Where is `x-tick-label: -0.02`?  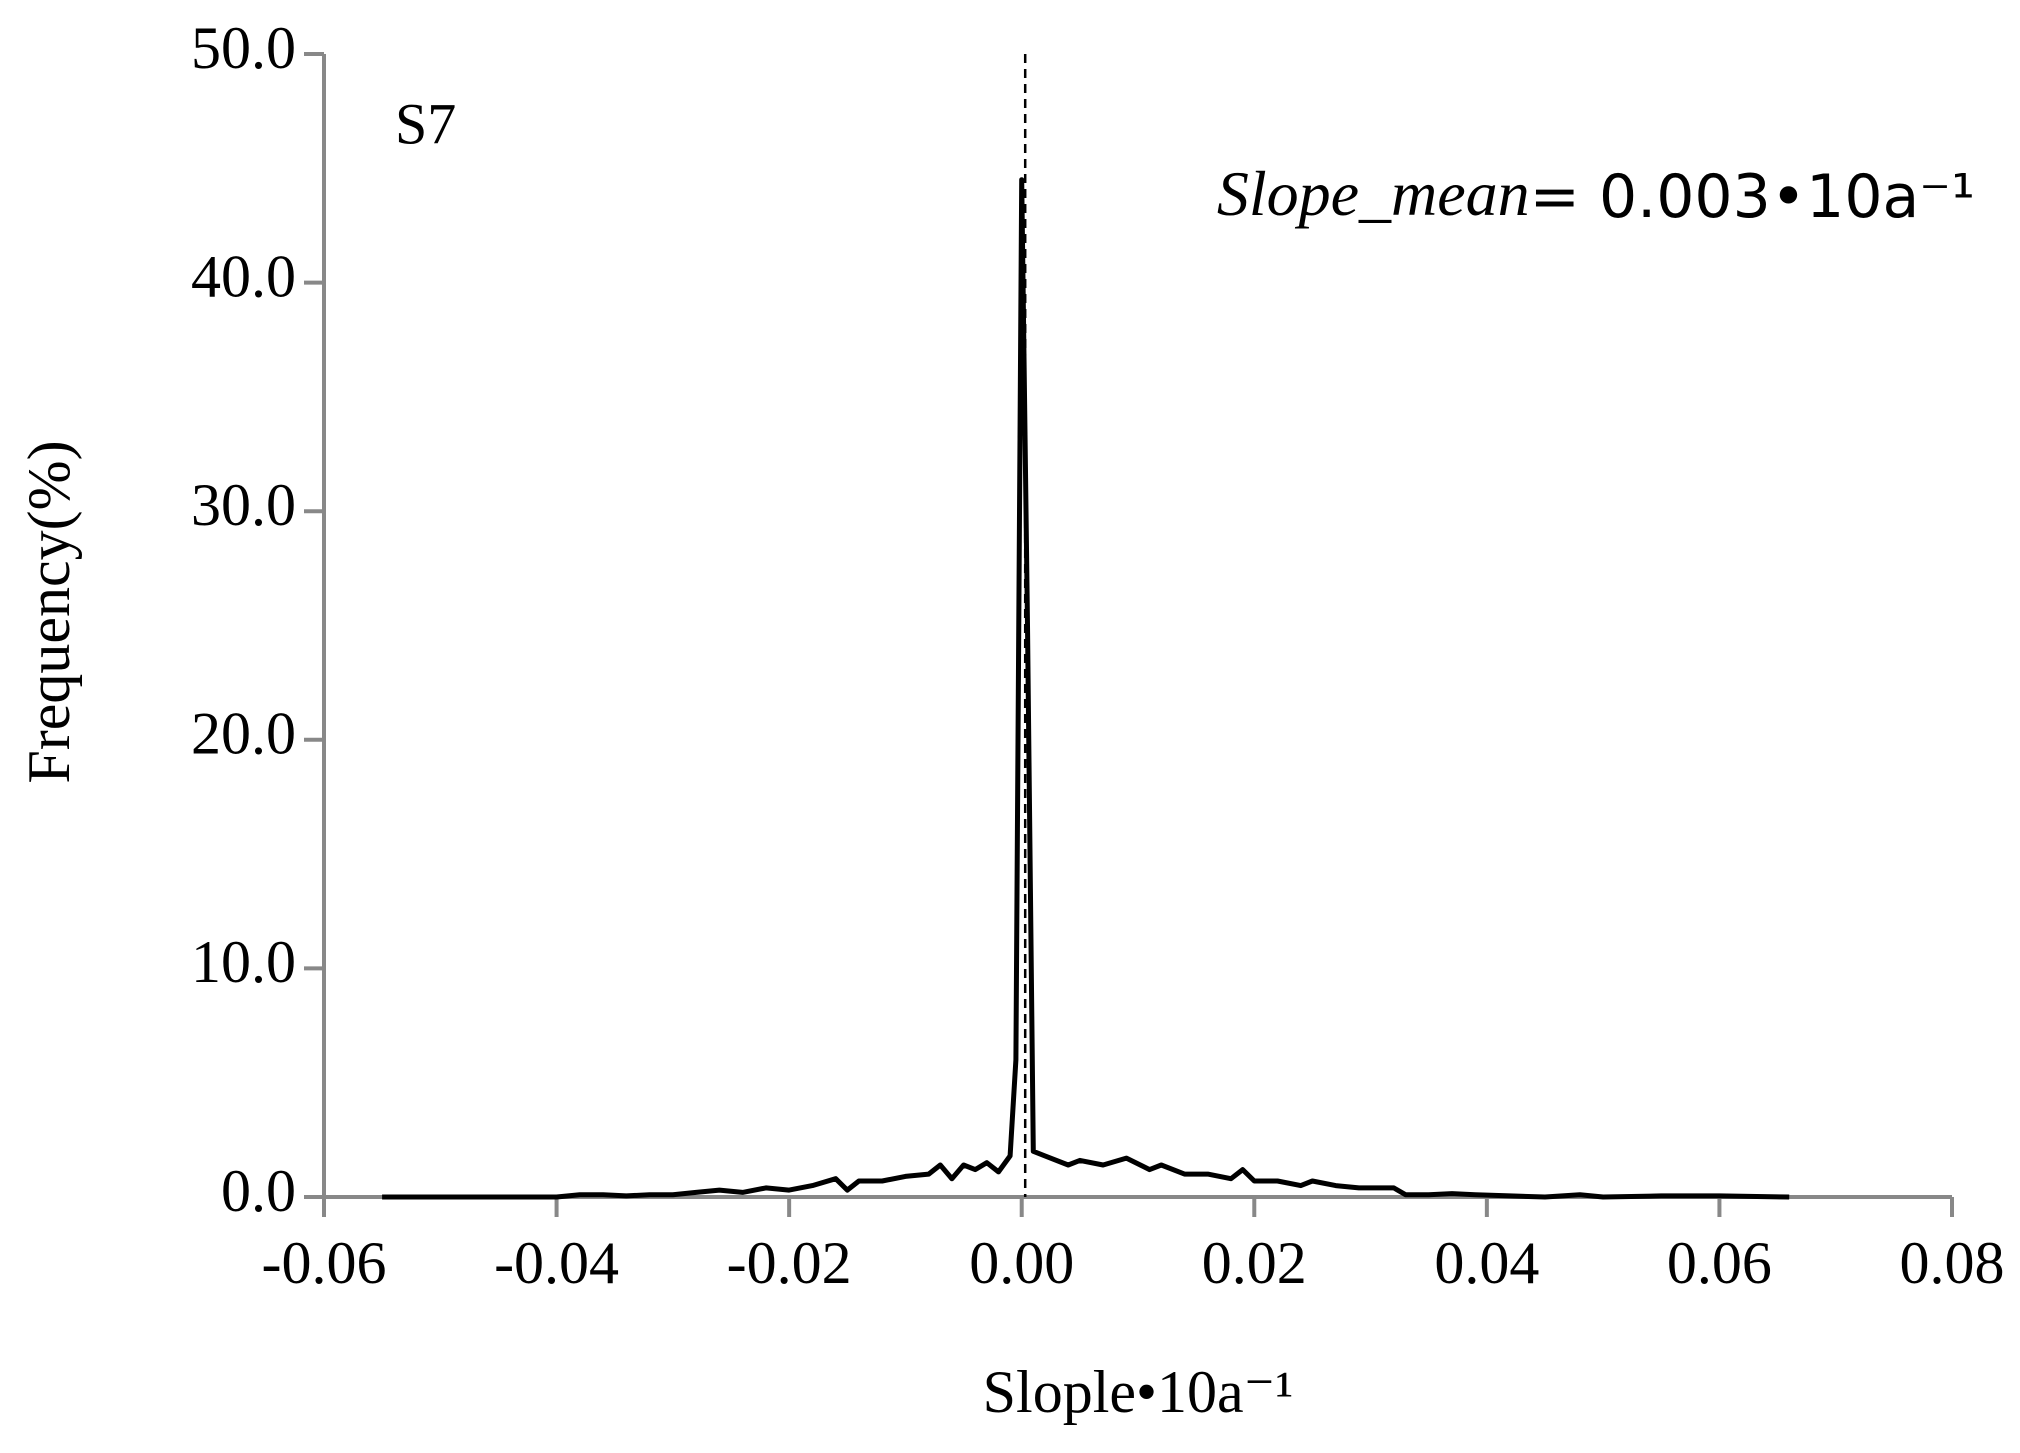
x-tick-label: -0.02 is located at coordinates (789, 1263).